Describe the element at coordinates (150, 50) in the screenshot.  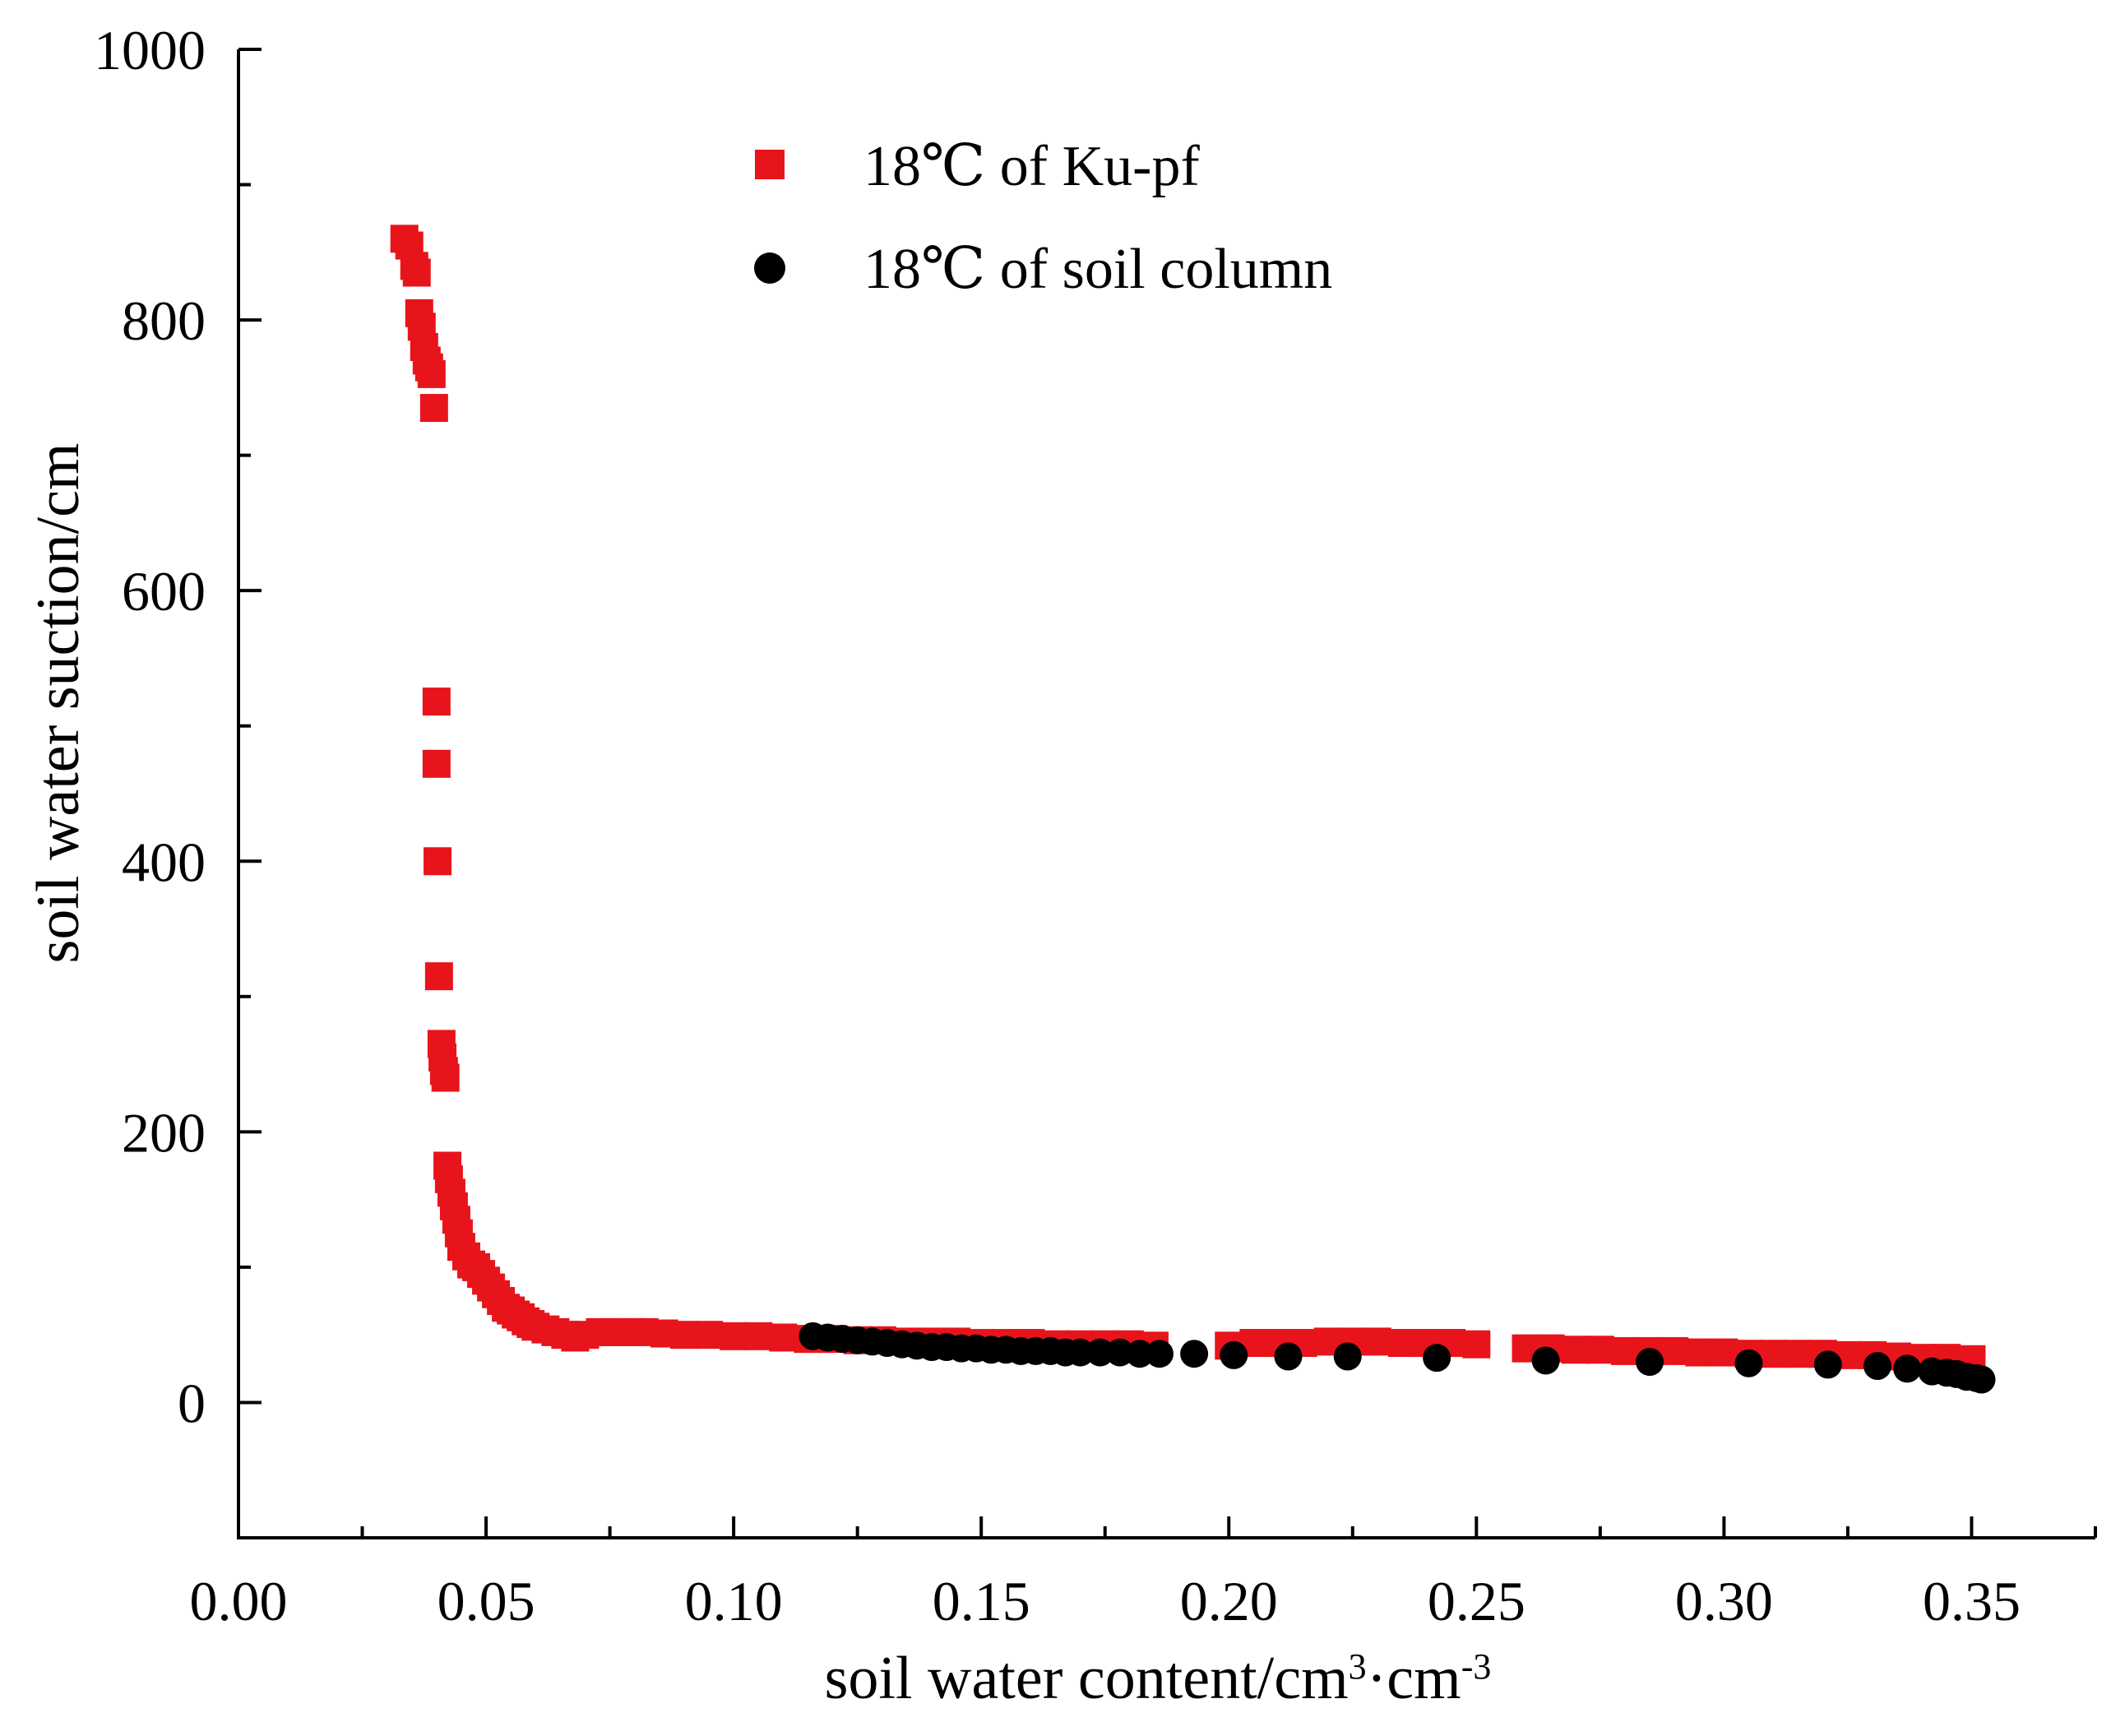
I see `y-tick-label: 1000` at that location.